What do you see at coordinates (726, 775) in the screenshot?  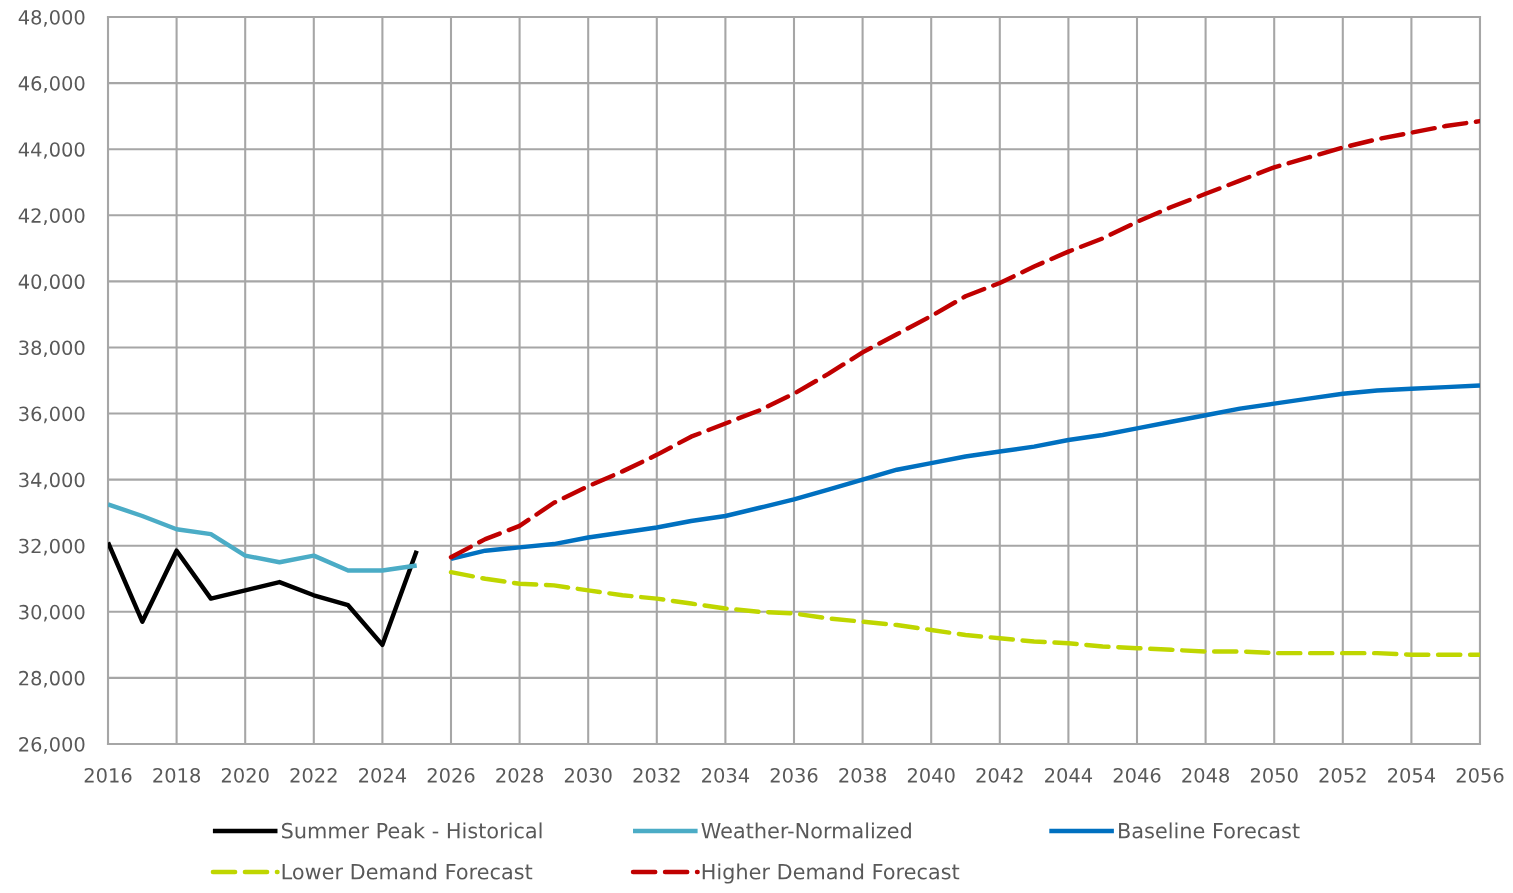 I see `x-tick-label: 2034` at bounding box center [726, 775].